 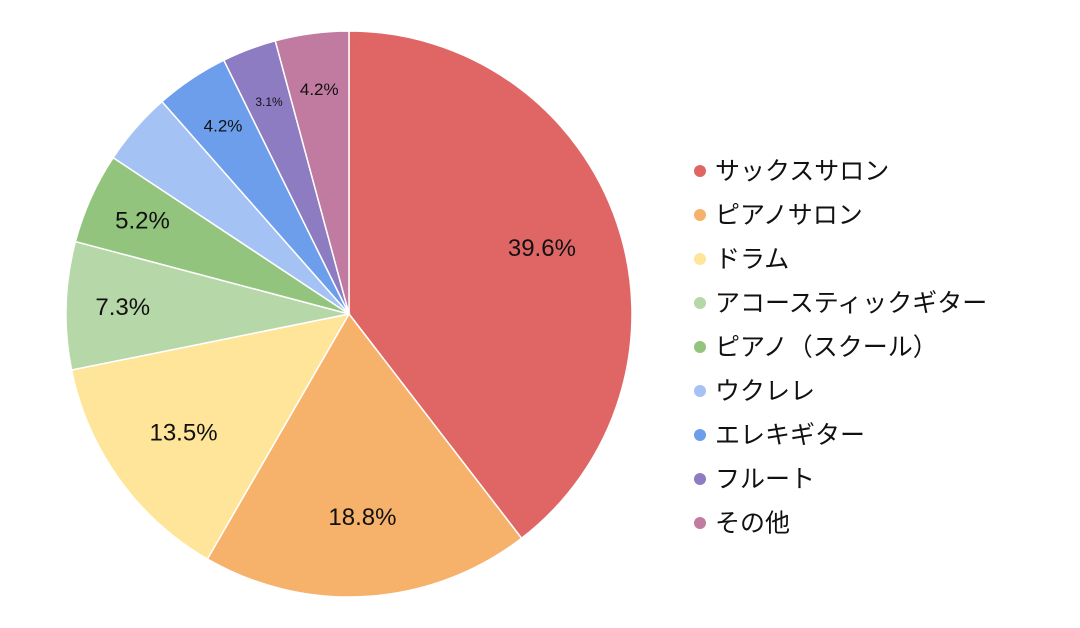 I want to click on legend-item-2: ピアノサロン, so click(x=778, y=215).